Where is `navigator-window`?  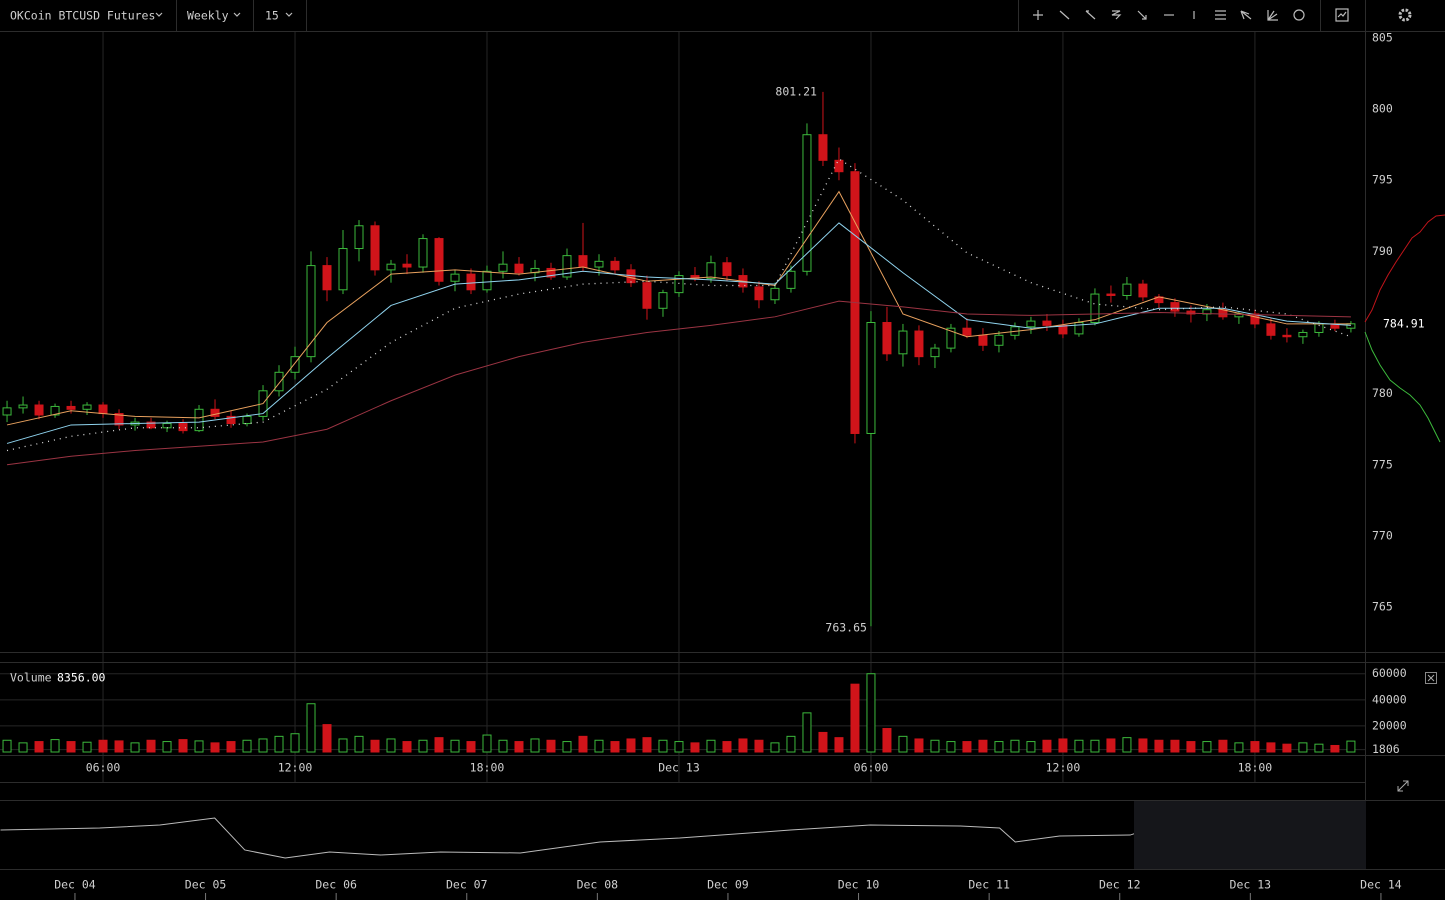 navigator-window is located at coordinates (1250, 835).